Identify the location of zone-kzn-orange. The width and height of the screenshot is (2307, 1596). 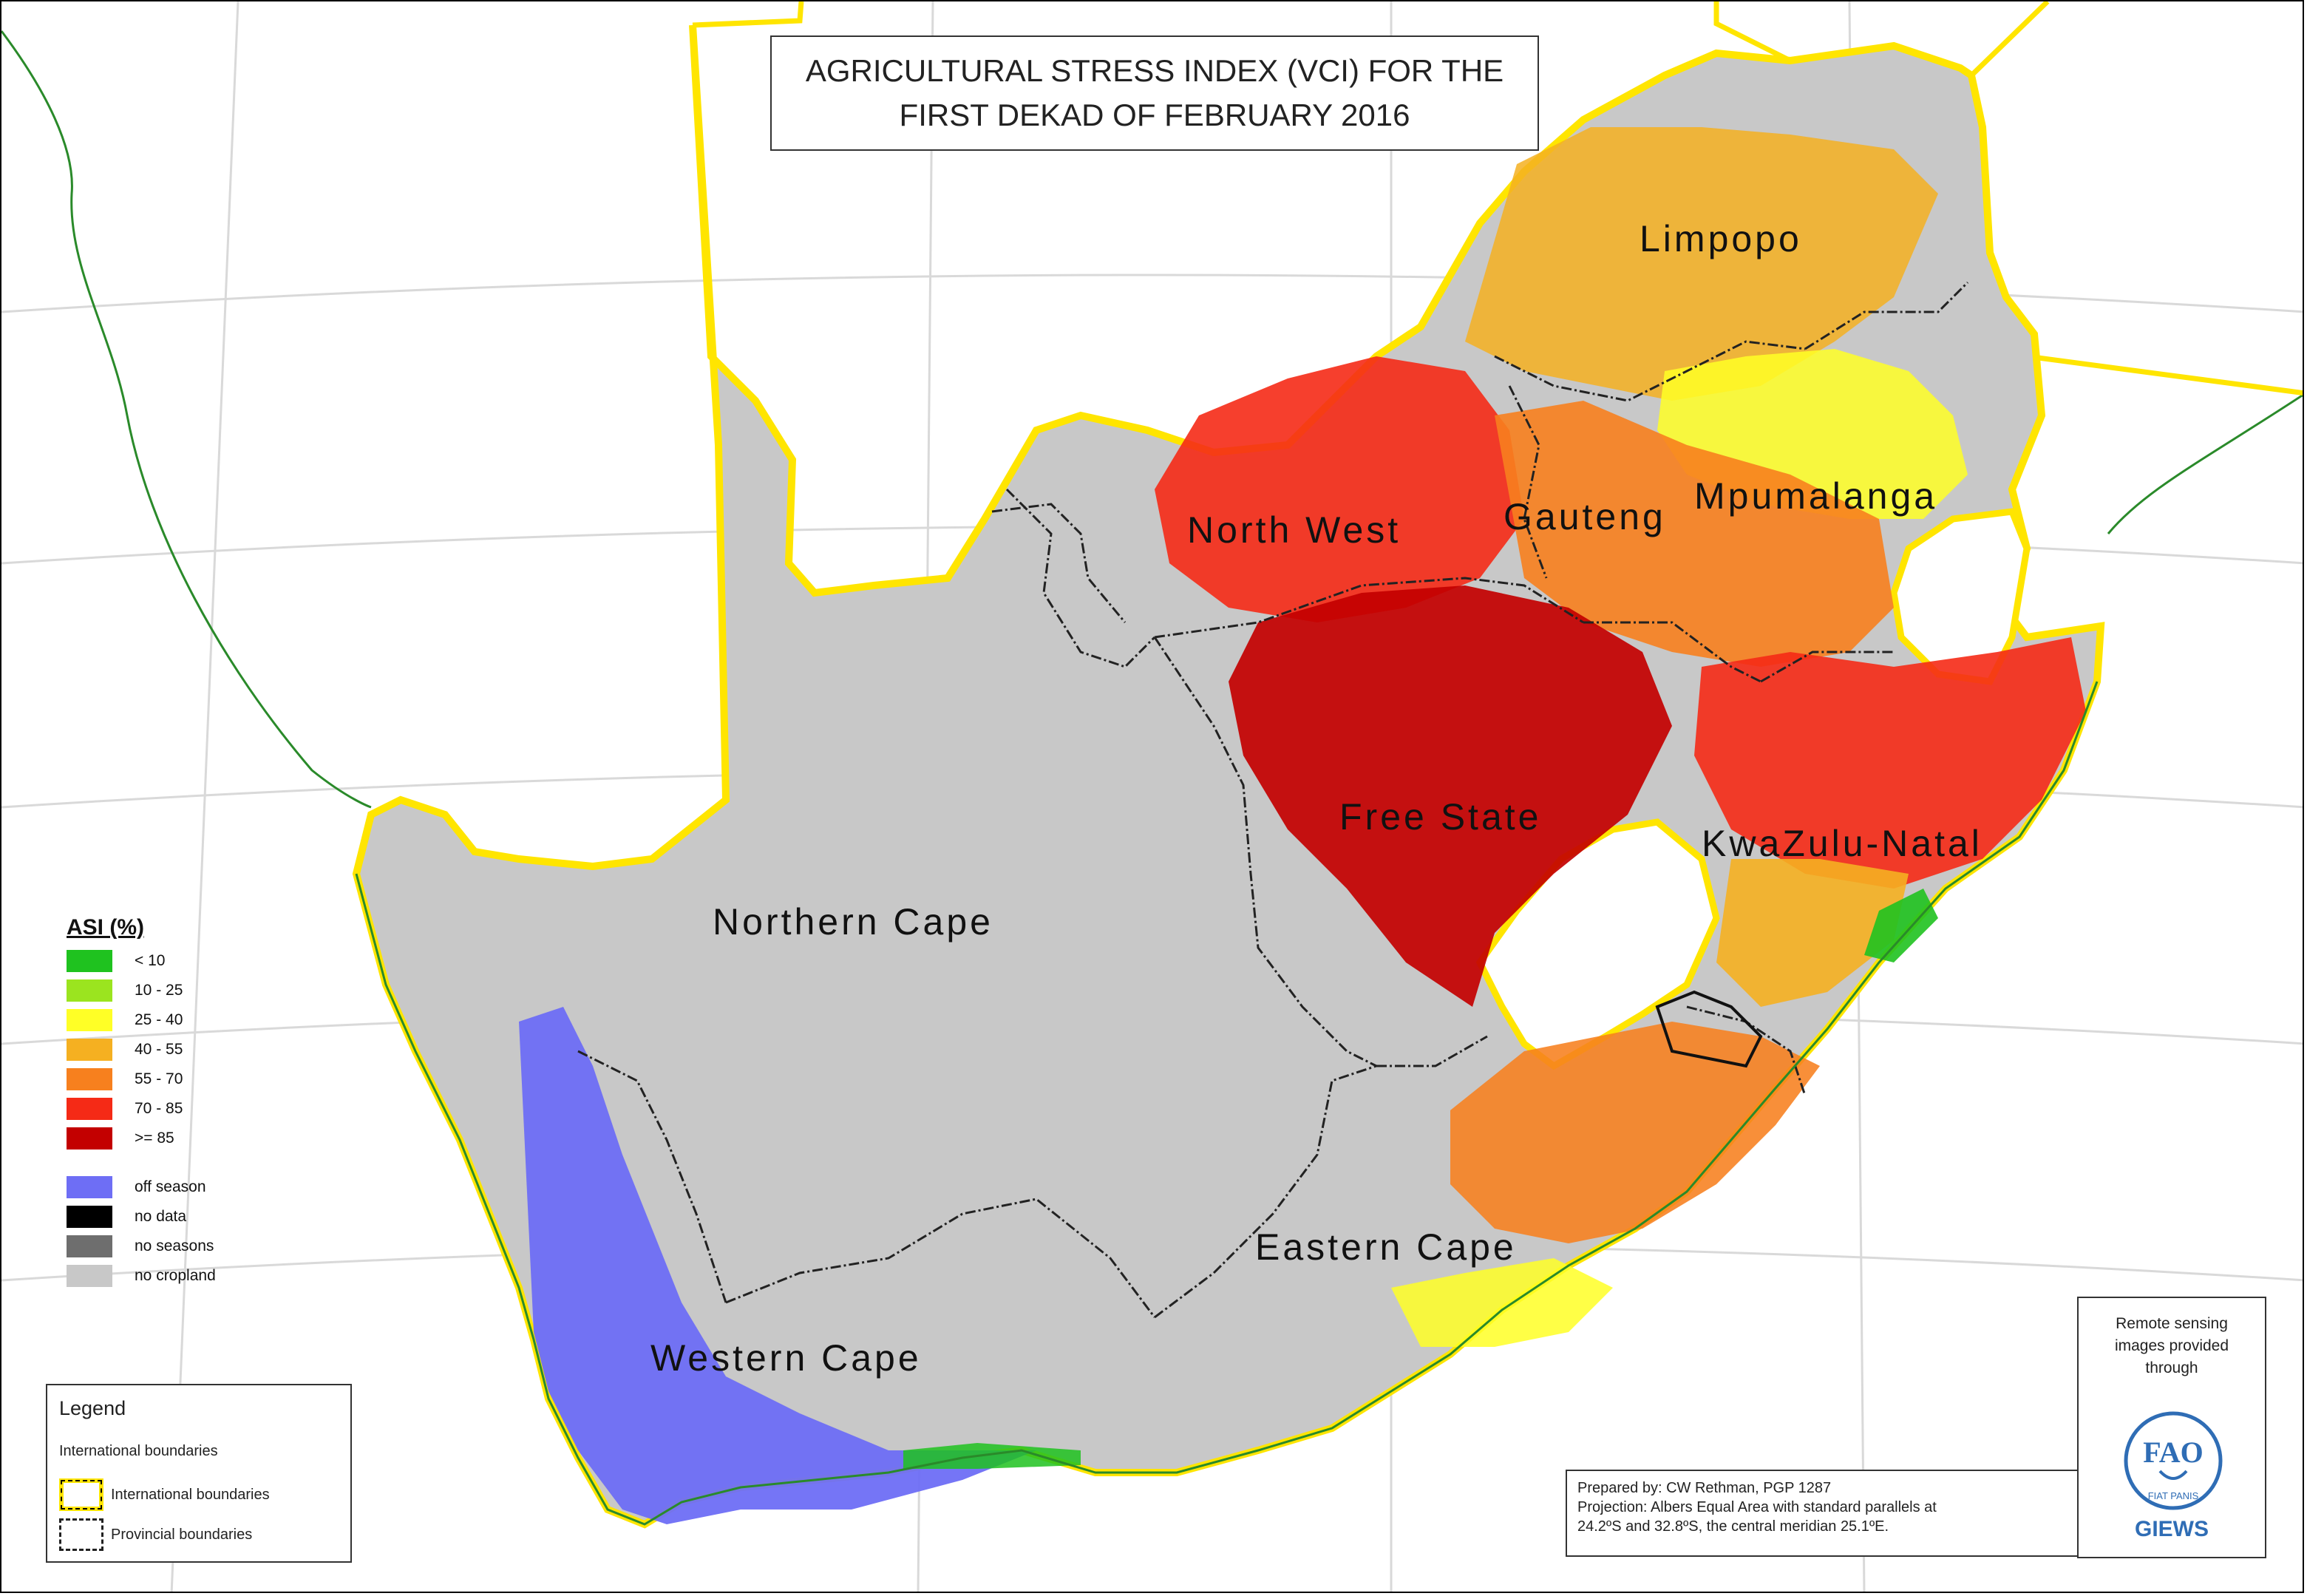
(1812, 933).